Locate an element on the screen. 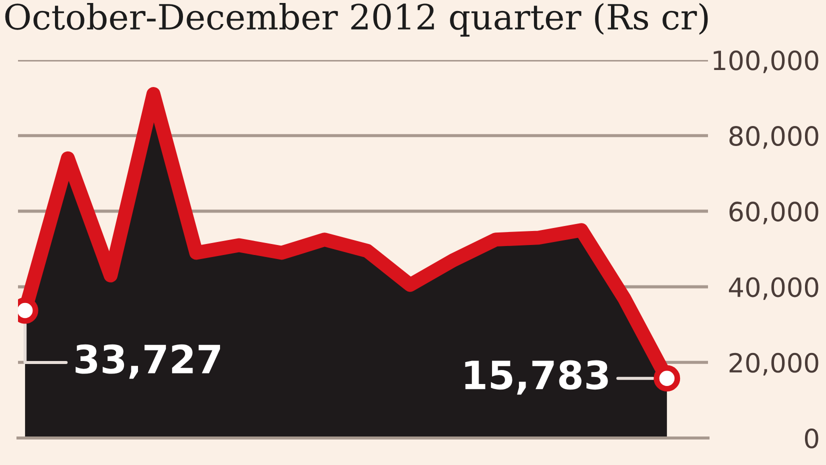 The height and width of the screenshot is (465, 826). y-tick-label: 100,000 is located at coordinates (766, 62).